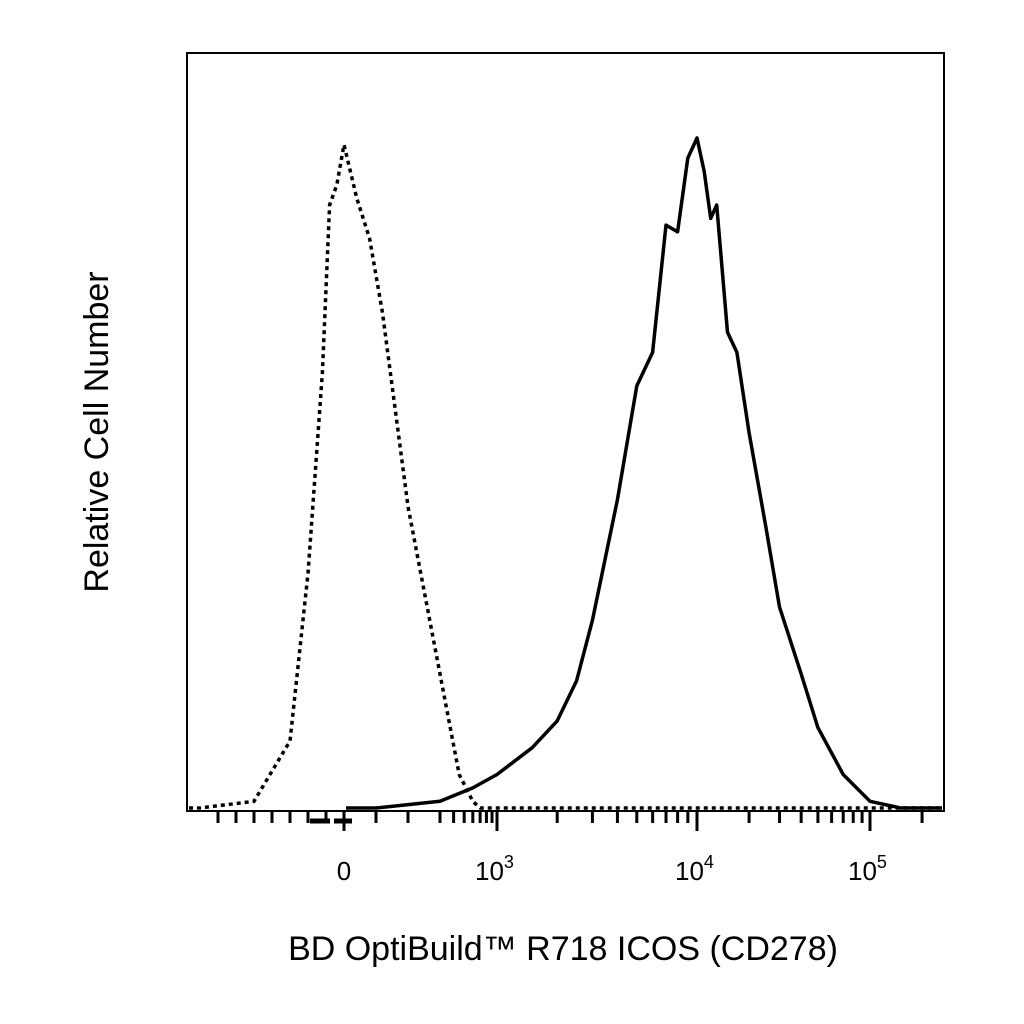 This screenshot has width=1024, height=1024. Describe the element at coordinates (563, 949) in the screenshot. I see `x-axis-label: BD OptiBuild™ R718 ICOS (CD278)` at that location.